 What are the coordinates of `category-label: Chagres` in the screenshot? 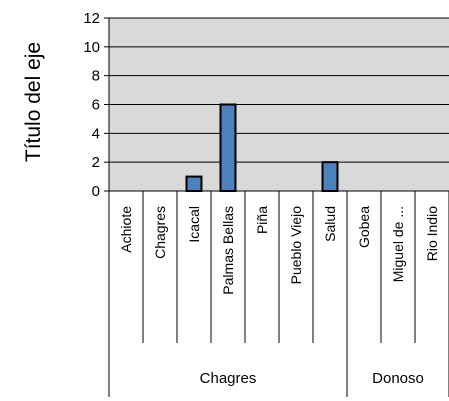 It's located at (160, 232).